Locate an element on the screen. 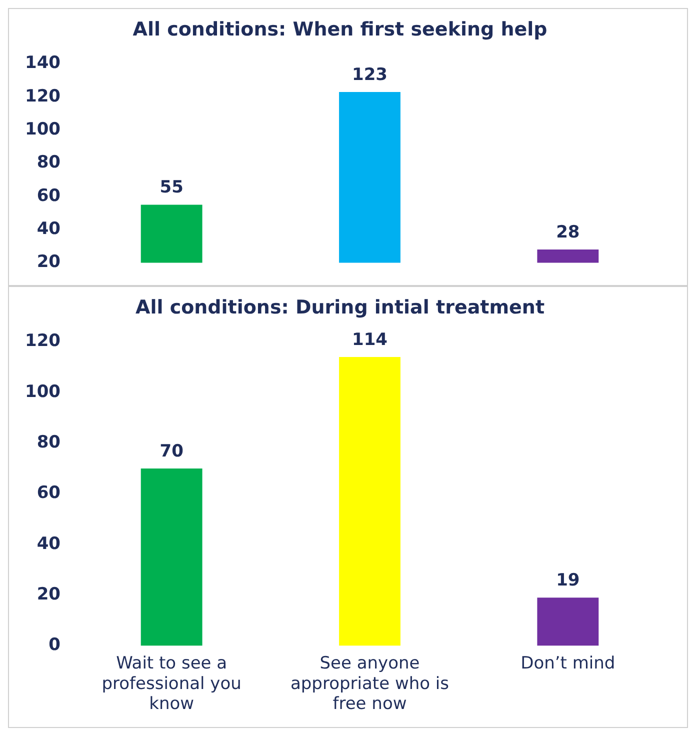 The width and height of the screenshot is (696, 739). chart-title: All conditions: When first seeking help is located at coordinates (340, 29).